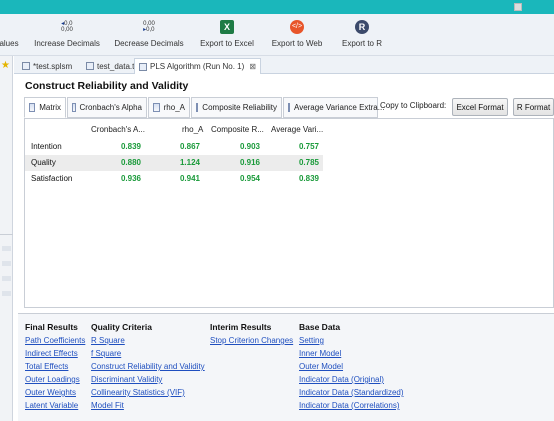  Describe the element at coordinates (169, 107) in the screenshot. I see `tab-rho-a: rho_A` at that location.